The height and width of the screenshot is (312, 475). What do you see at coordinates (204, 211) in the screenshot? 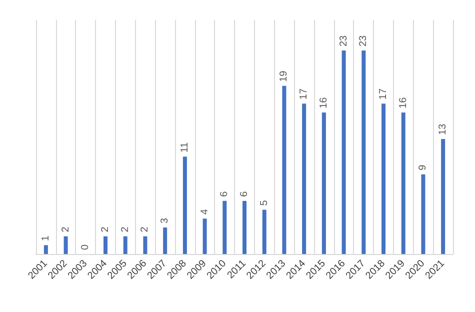
I see `data-label: 4` at bounding box center [204, 211].